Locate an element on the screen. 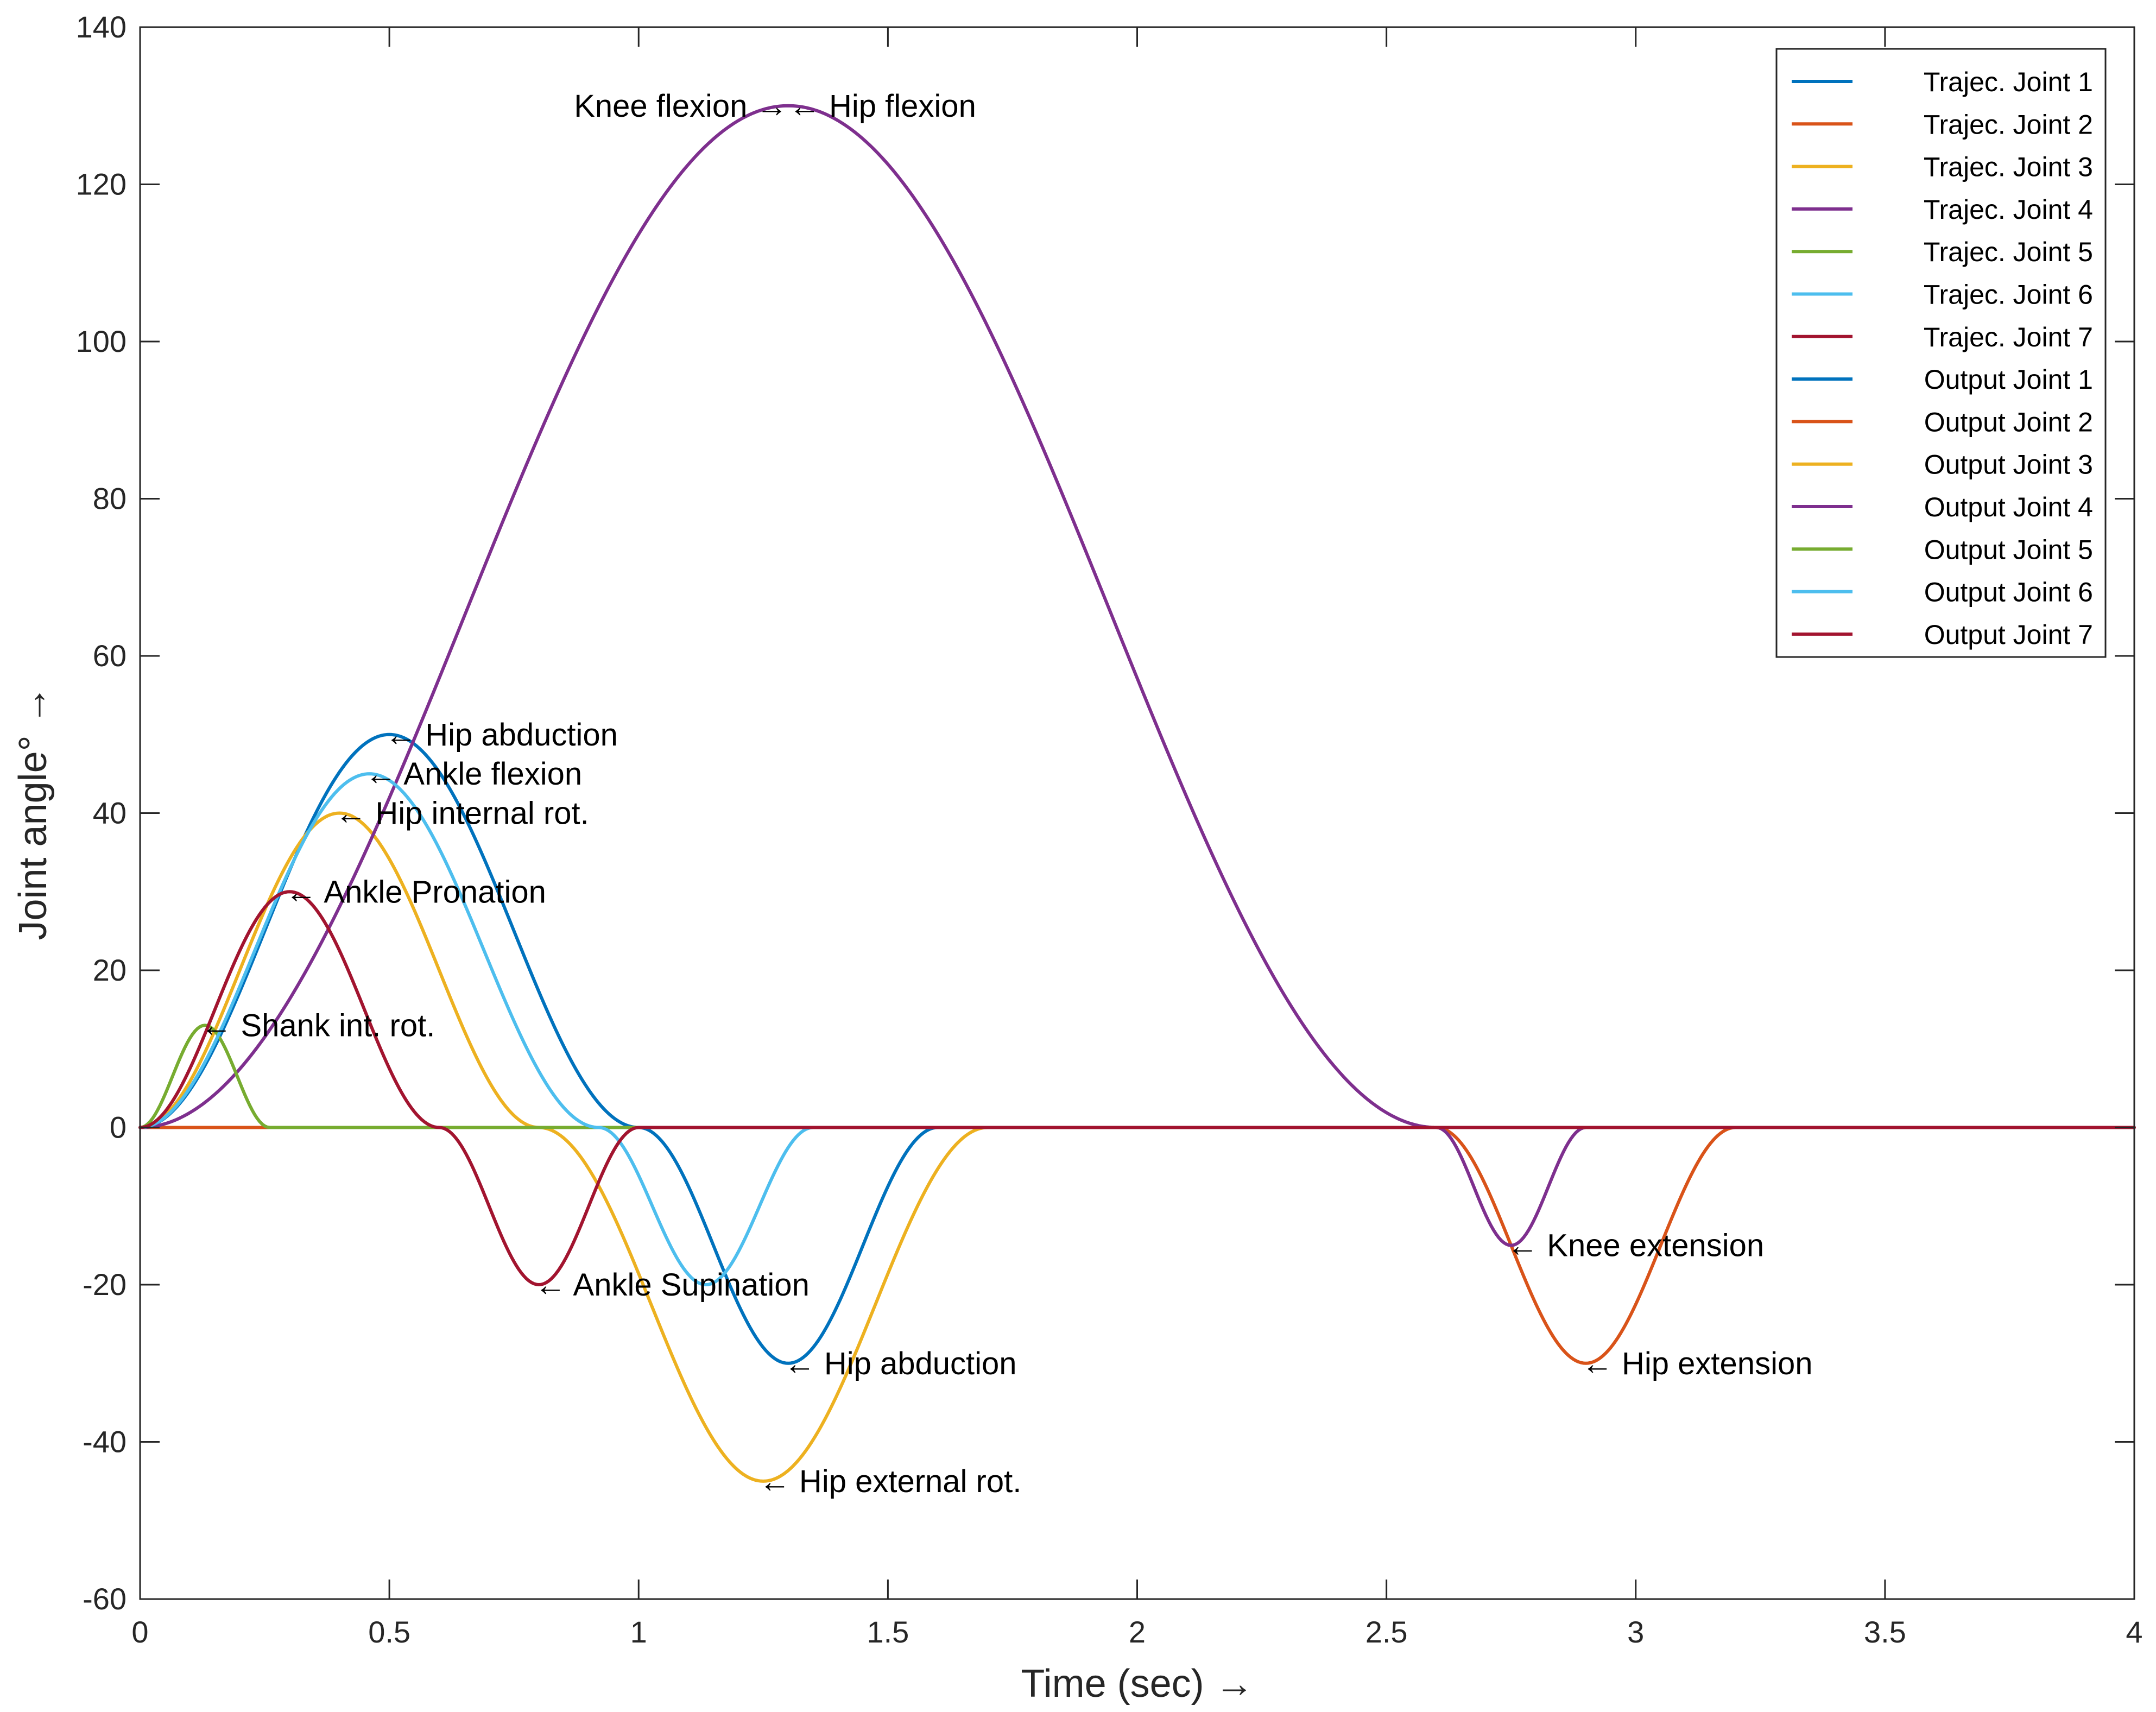 The width and height of the screenshot is (2156, 1712). y-tick-label: 0 is located at coordinates (118, 1127).